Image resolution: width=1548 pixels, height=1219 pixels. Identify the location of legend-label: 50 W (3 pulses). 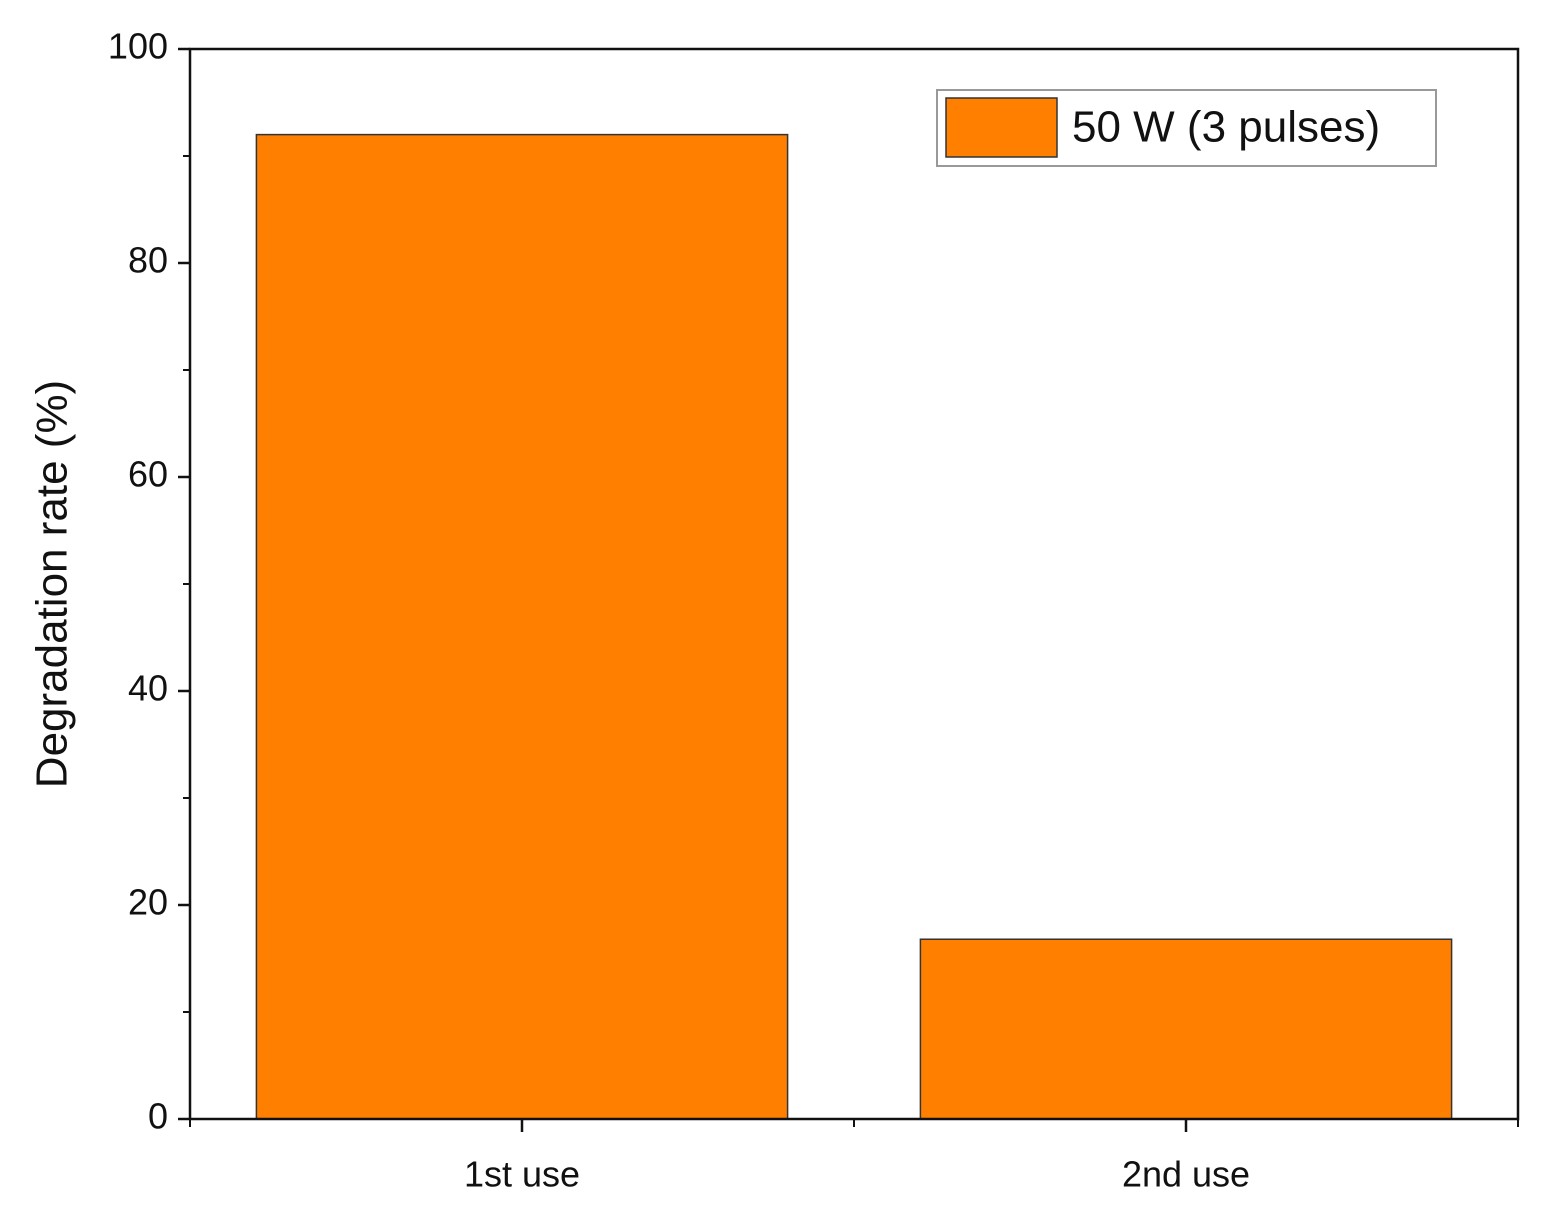
(1226, 127).